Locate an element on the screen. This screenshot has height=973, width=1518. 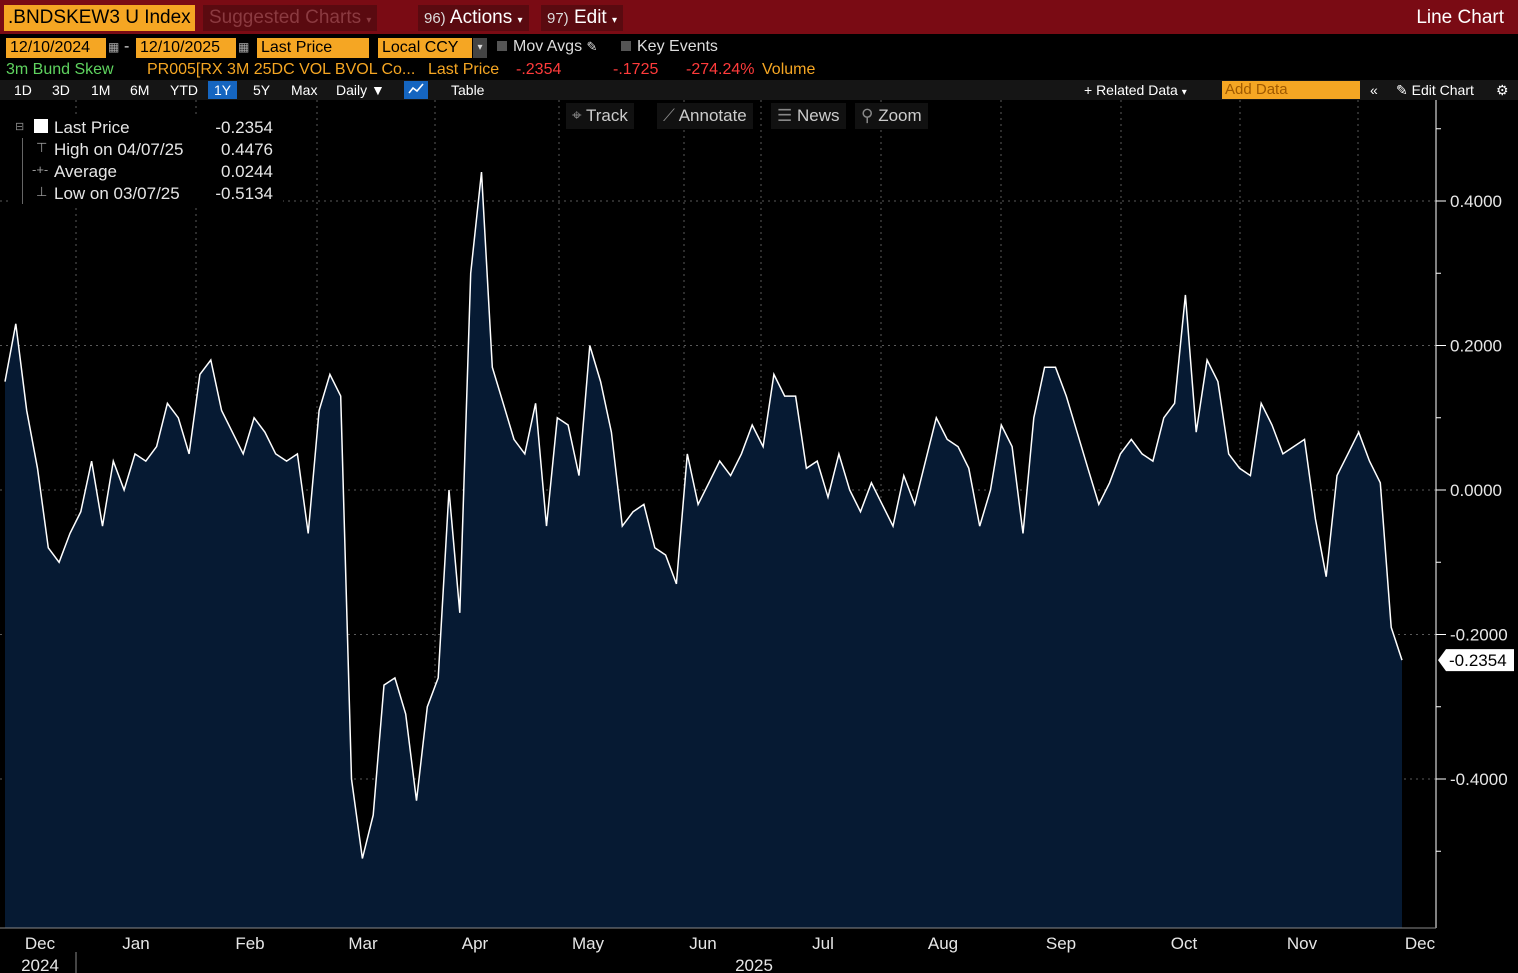
legend-avg-value: 0.0244 is located at coordinates (247, 171).